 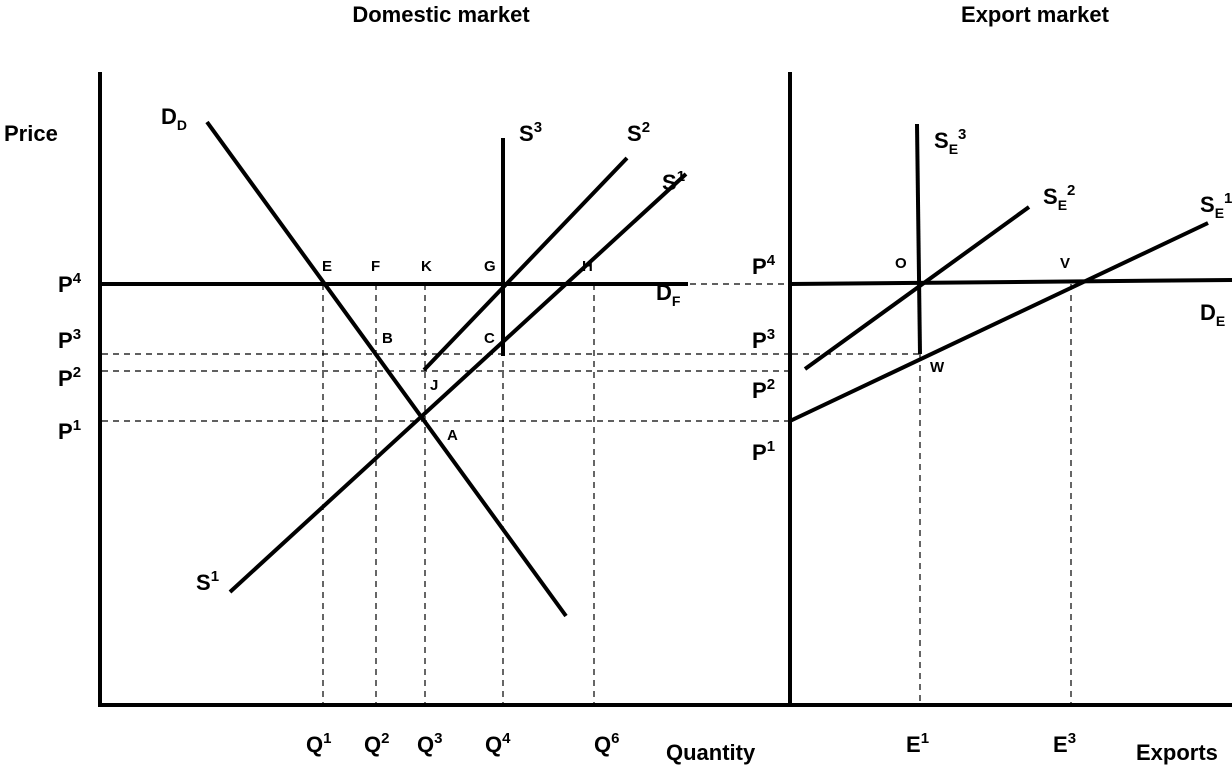 I want to click on domestic-y-axis-label: Price, so click(x=31, y=133).